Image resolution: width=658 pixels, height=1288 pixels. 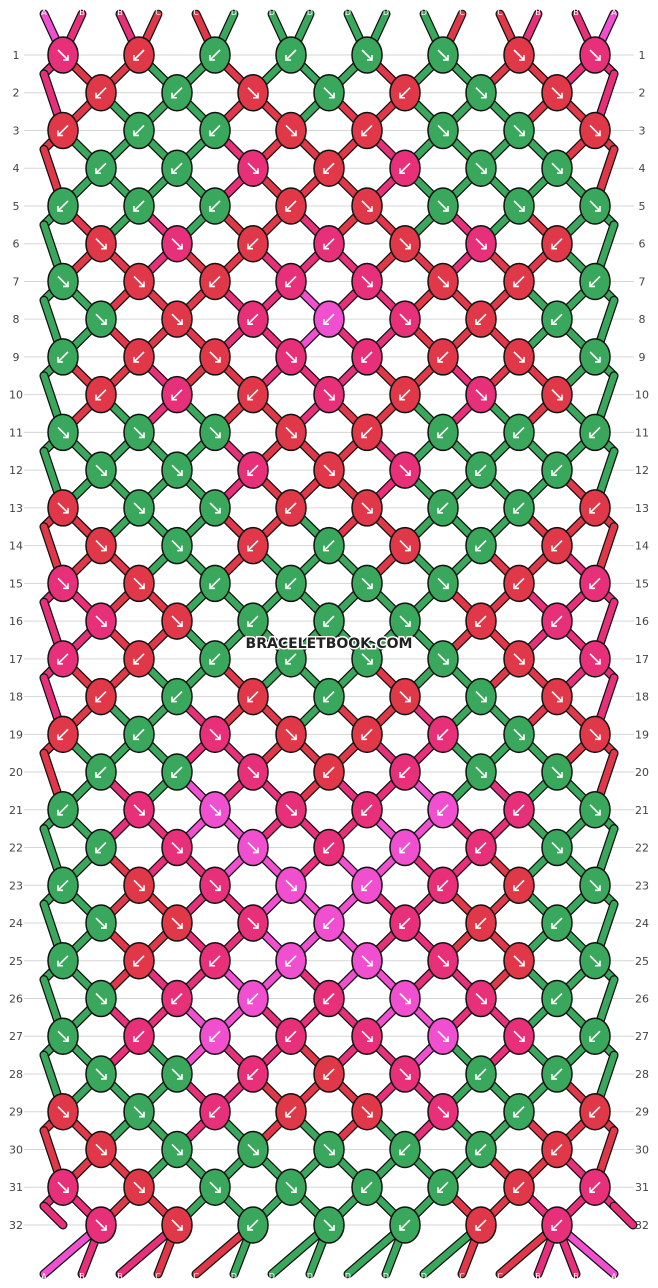 What do you see at coordinates (16, 319) in the screenshot?
I see `row-number-left: 8` at bounding box center [16, 319].